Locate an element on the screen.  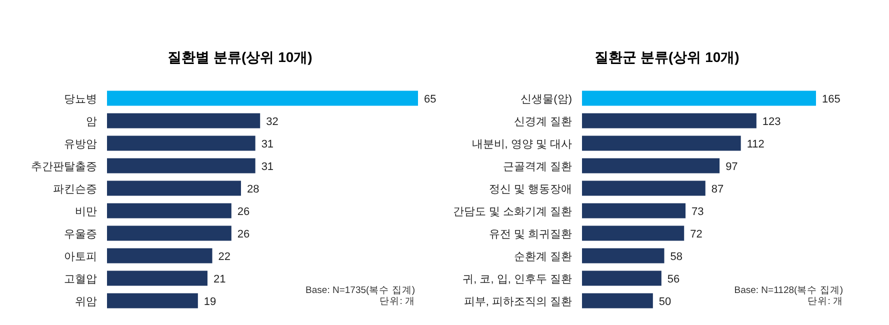
y-tick-label: 유방암 is located at coordinates (80, 144).